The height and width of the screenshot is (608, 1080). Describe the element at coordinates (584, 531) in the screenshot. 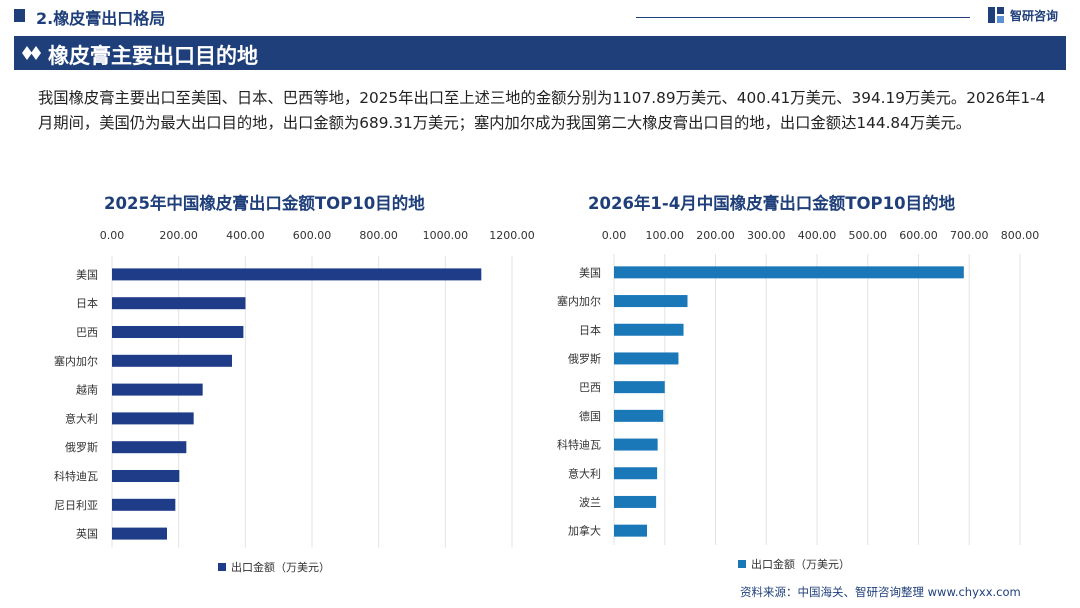

I see `category-label: 加拿大` at that location.